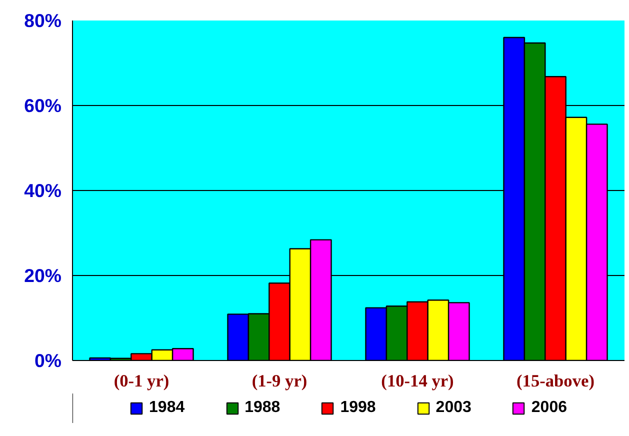  What do you see at coordinates (167, 408) in the screenshot?
I see `legend-label: 1984` at bounding box center [167, 408].